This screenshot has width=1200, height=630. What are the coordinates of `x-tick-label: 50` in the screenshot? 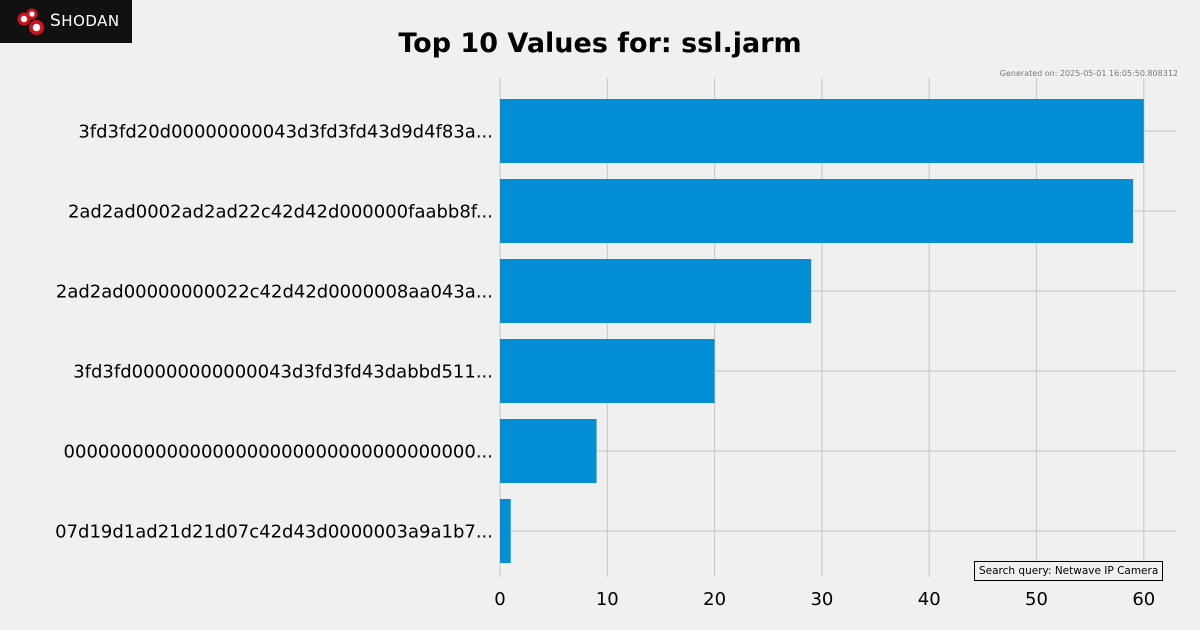 It's located at (1036, 599).